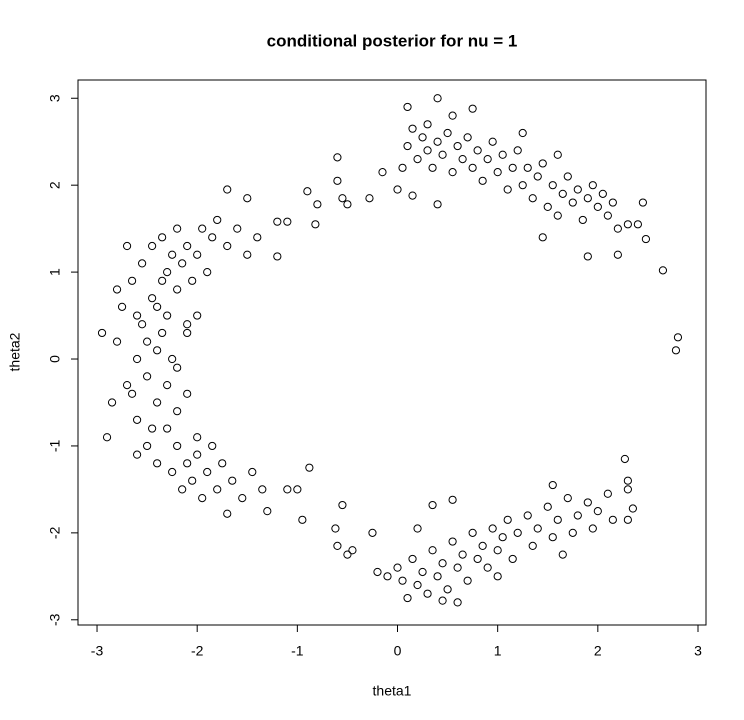 This screenshot has height=720, width=744. What do you see at coordinates (55, 359) in the screenshot?
I see `y-tick-label: 0` at bounding box center [55, 359].